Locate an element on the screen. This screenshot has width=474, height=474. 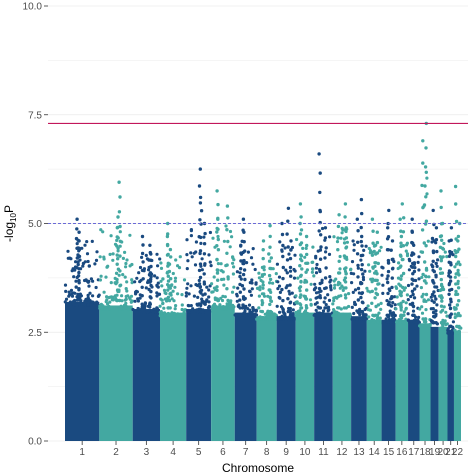
x-tick-label: 10 is located at coordinates (305, 452).